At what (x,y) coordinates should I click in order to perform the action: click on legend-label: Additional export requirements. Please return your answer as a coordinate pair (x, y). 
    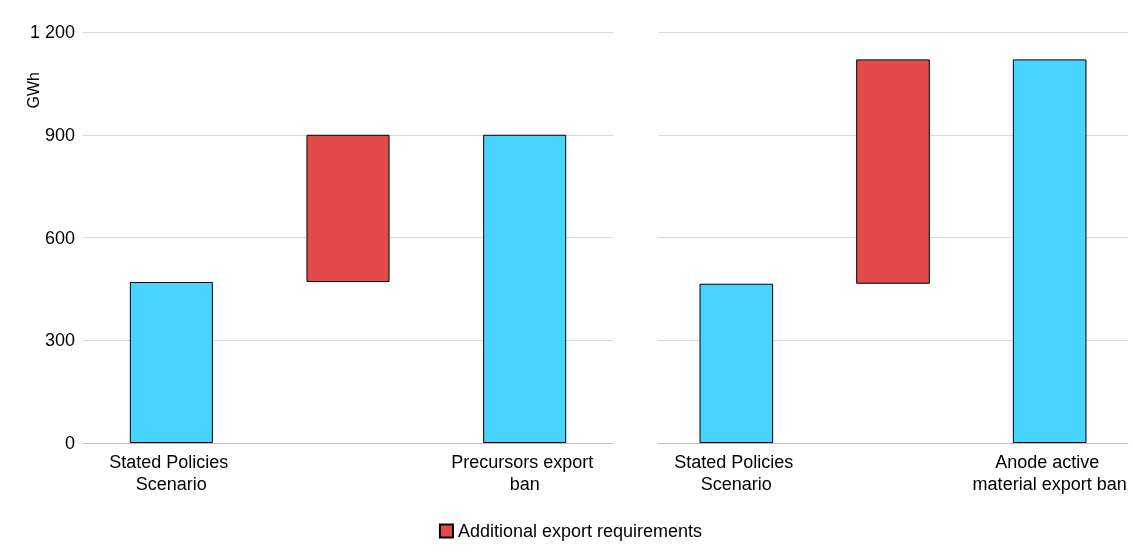
    Looking at the image, I should click on (580, 531).